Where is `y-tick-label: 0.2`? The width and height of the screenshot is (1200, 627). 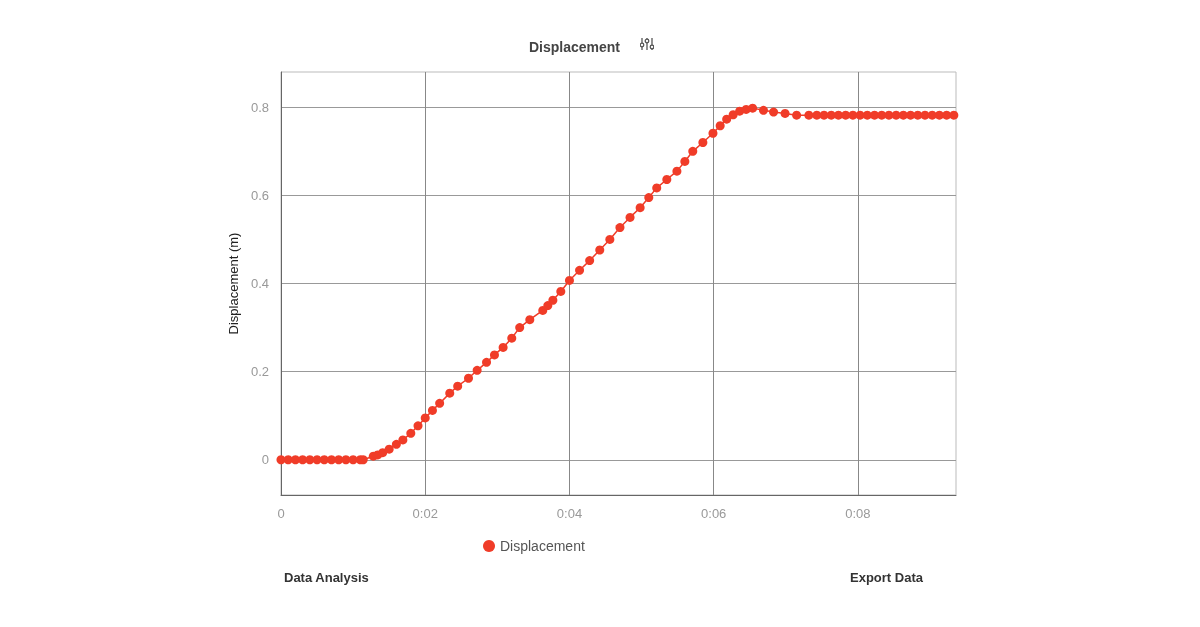 y-tick-label: 0.2 is located at coordinates (259, 372).